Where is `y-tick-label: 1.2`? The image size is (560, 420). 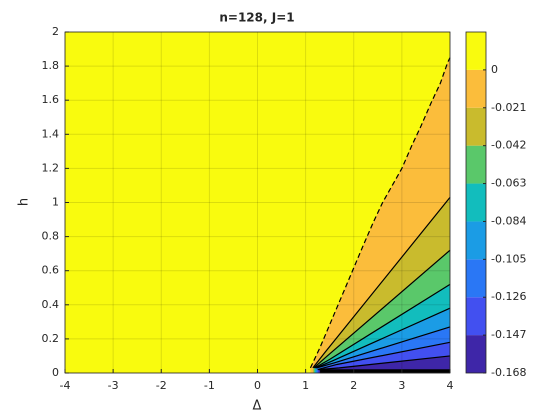
y-tick-label: 1.2 is located at coordinates (51, 167).